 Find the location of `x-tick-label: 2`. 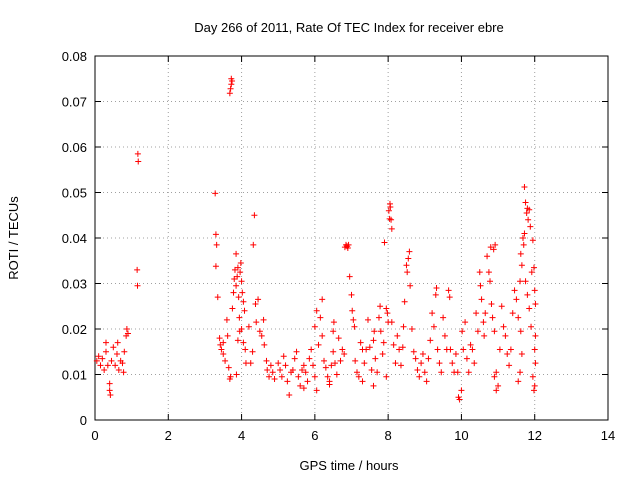

x-tick-label: 2 is located at coordinates (168, 435).